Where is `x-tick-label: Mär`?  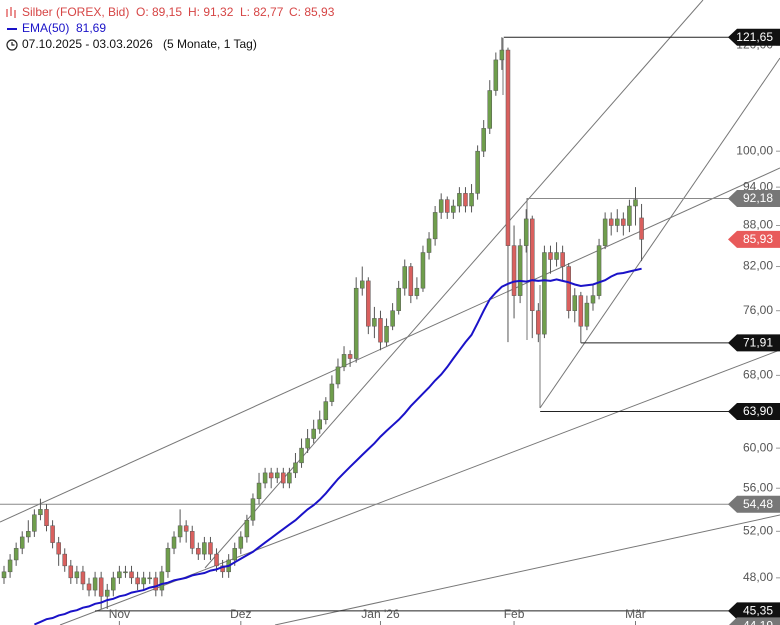 x-tick-label: Mär is located at coordinates (635, 614).